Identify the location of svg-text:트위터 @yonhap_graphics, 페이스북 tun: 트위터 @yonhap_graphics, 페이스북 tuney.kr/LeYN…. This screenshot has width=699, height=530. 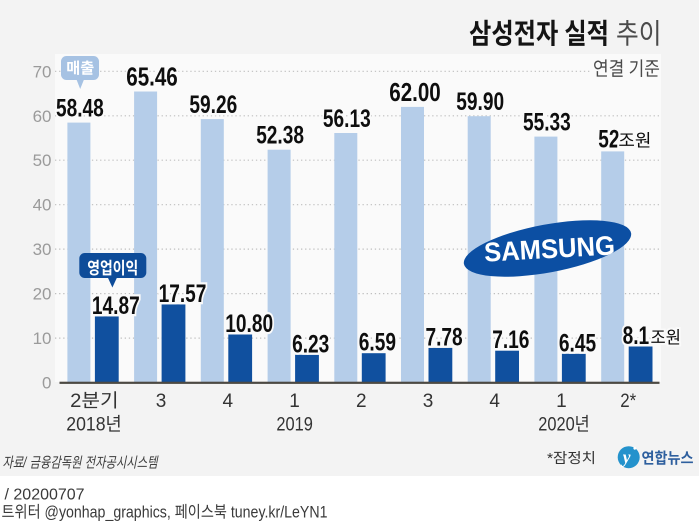
(165, 511).